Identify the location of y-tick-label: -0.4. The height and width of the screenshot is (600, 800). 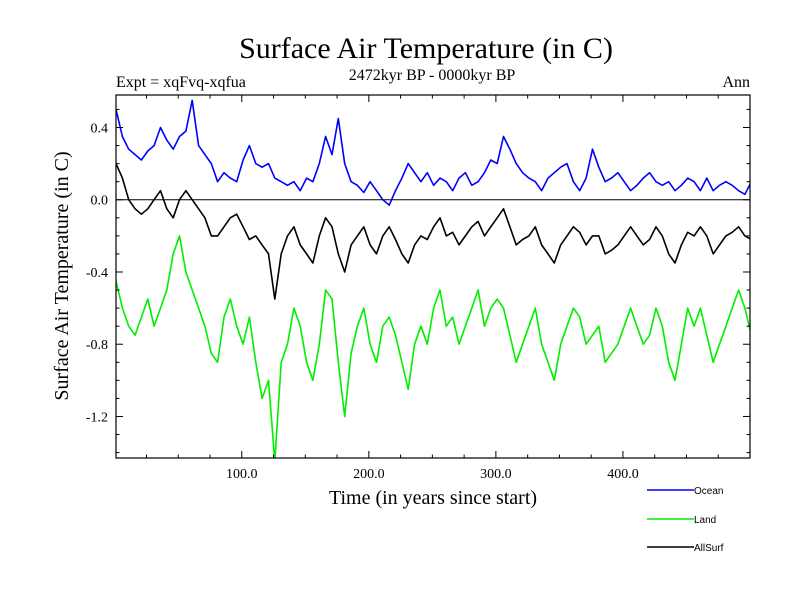
(97, 273).